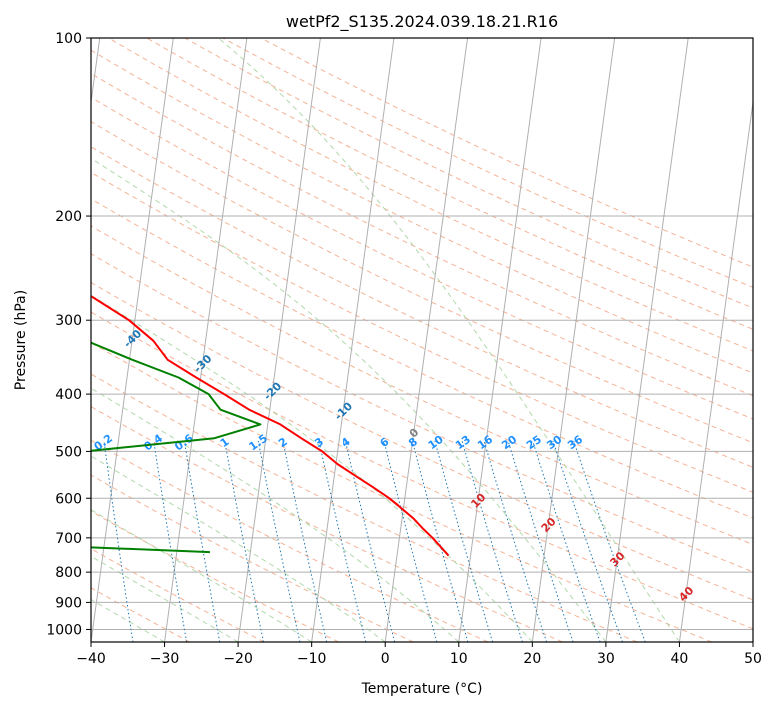 Image resolution: width=775 pixels, height=708 pixels. I want to click on y-axis-ticks: 100 200 300 400 500 600 700 800 900 1000, so click(68, 334).